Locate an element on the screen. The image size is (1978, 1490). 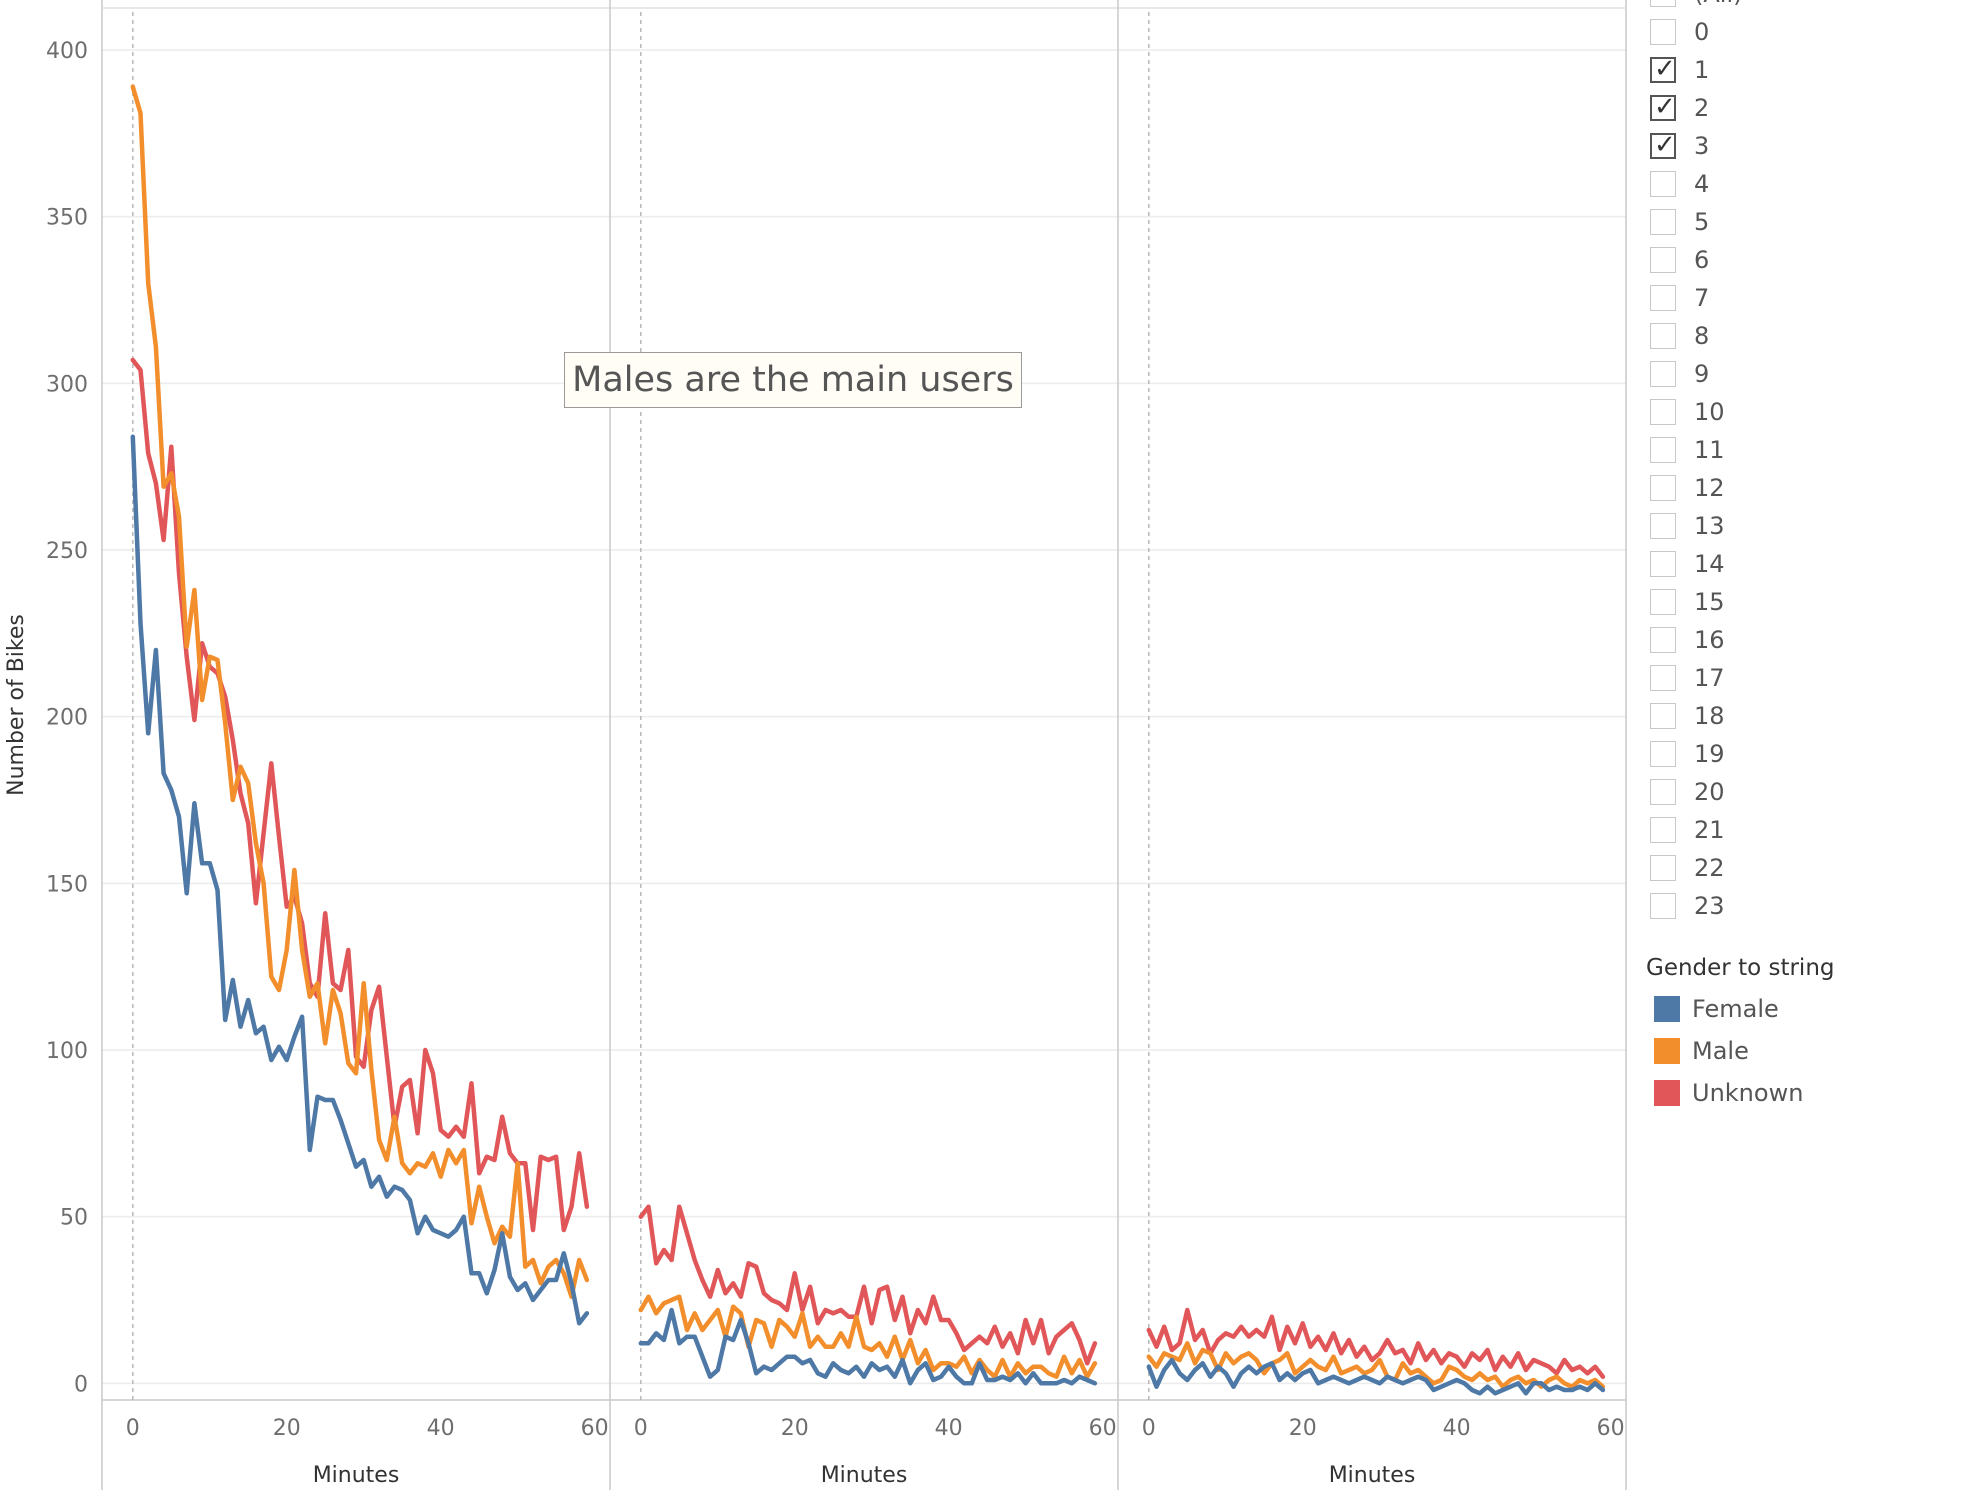
filter-item-label: 23 is located at coordinates (1709, 906).